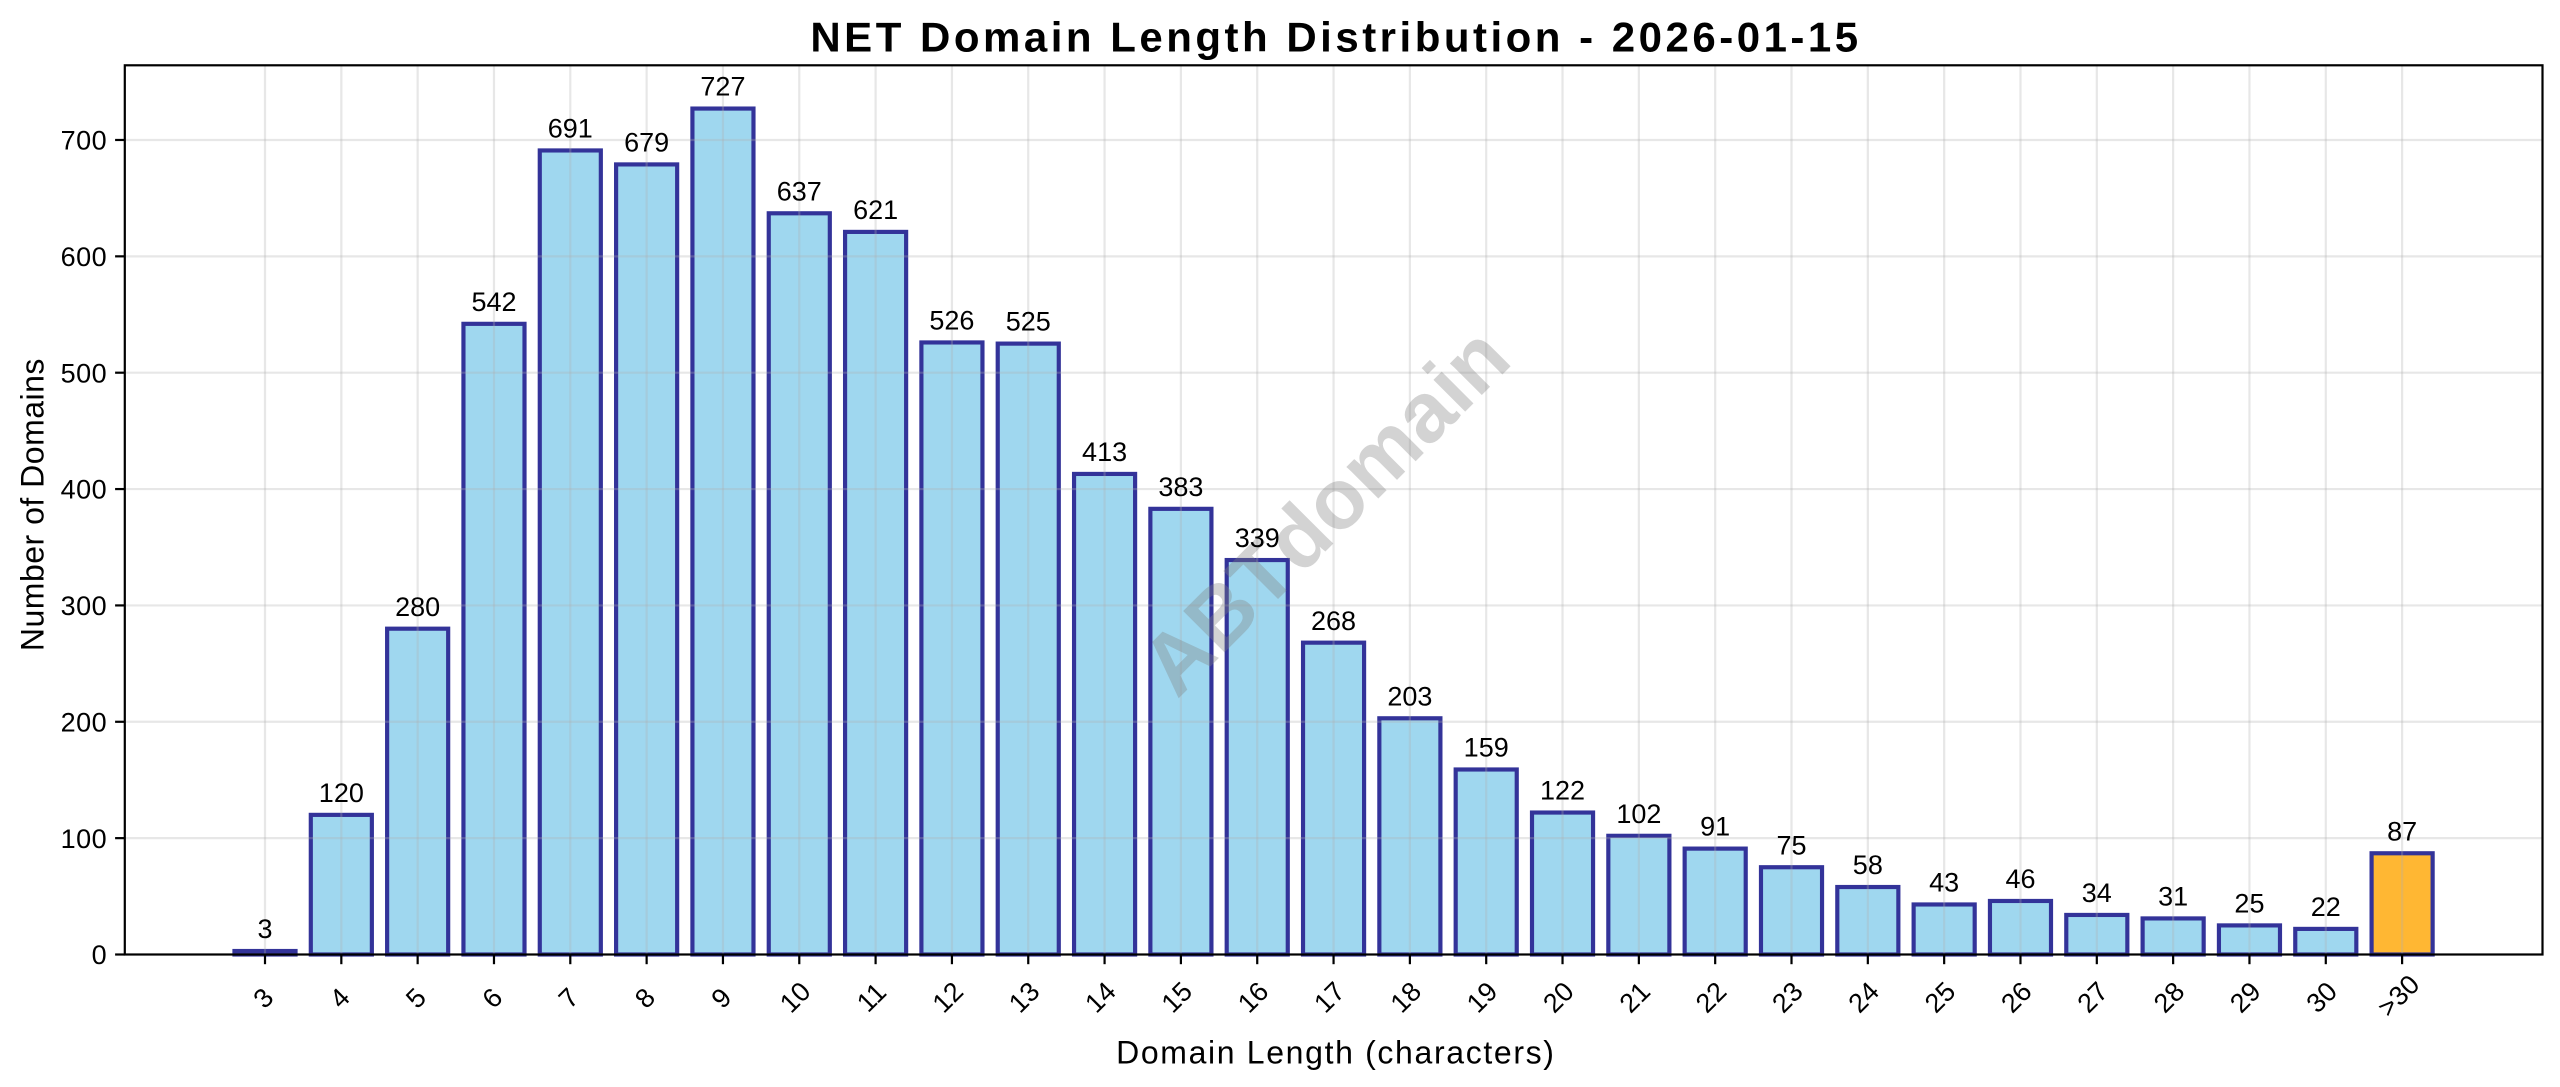 This screenshot has height=1087, width=2560. I want to click on svg-text: 102, so click(1638, 814).